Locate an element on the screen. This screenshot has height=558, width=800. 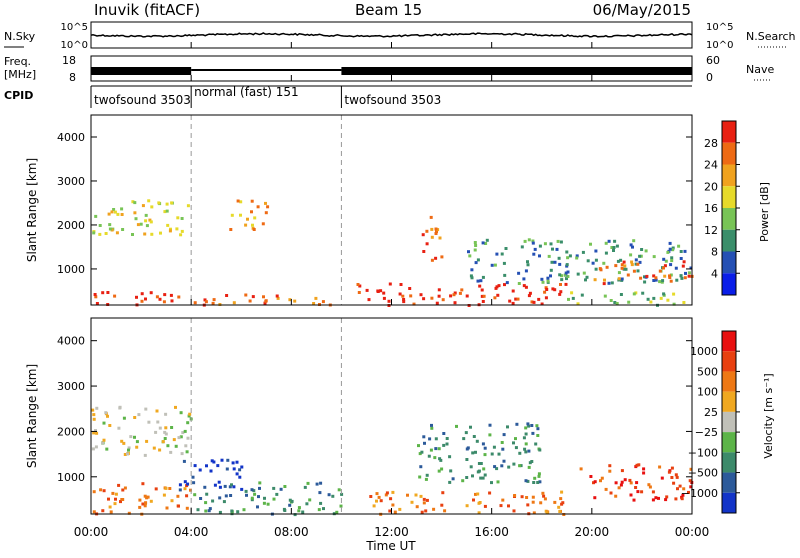
x-tick-label: 20:00 is located at coordinates (592, 532).